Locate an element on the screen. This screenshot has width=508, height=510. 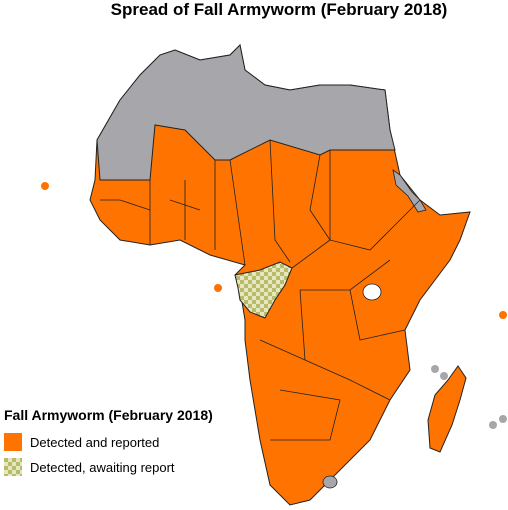
title: Spread of Fall Armyworm (February 2018) is located at coordinates (279, 9).